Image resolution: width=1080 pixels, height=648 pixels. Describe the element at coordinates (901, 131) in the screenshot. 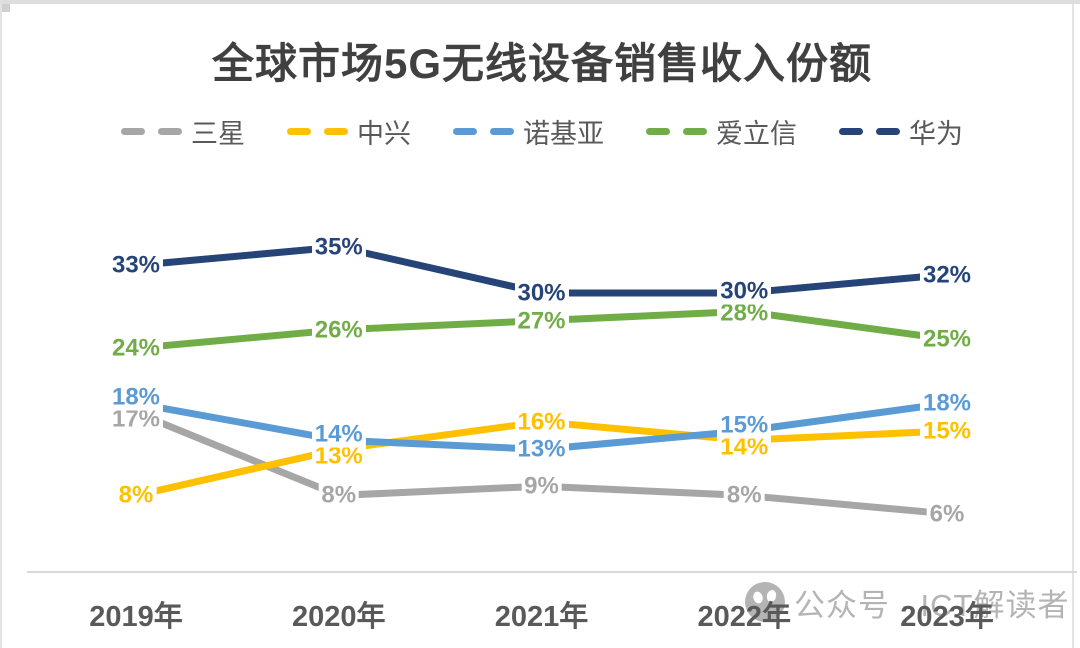

I see `legend-item-5: 华为` at that location.